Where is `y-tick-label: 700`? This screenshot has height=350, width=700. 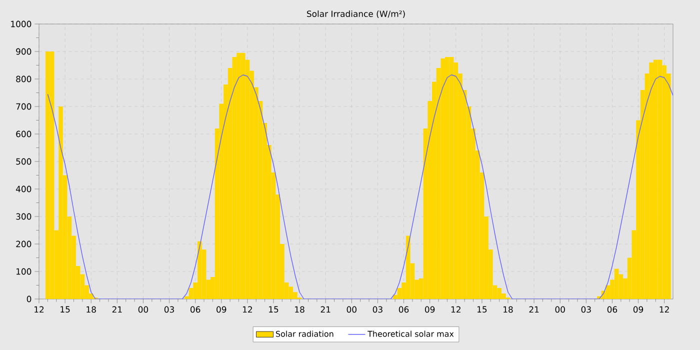 y-tick-label: 700 is located at coordinates (24, 106).